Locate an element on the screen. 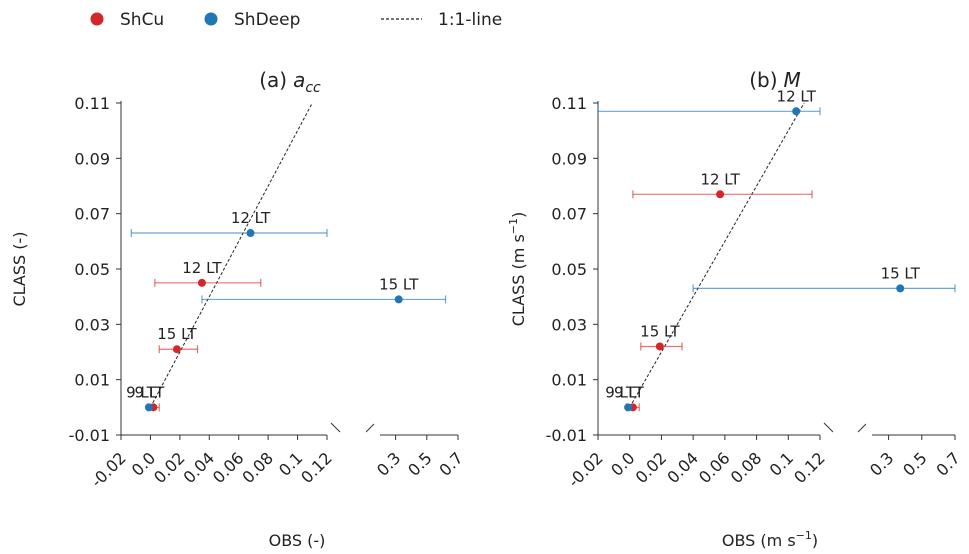  legend: ShCu ShDeep 1:1-line is located at coordinates (296, 20).